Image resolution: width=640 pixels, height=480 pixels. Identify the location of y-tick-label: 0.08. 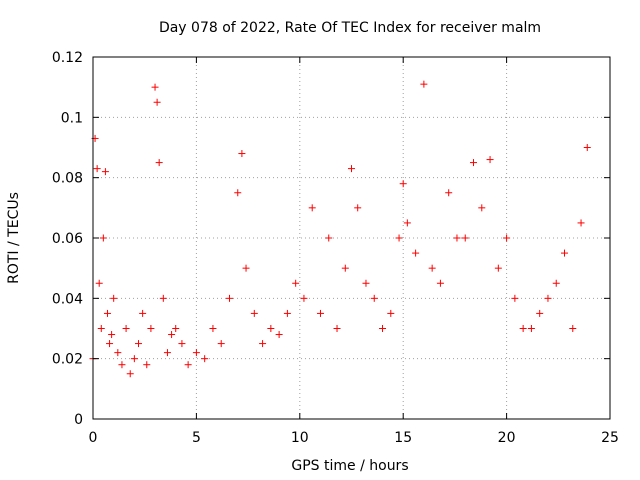
(67, 179).